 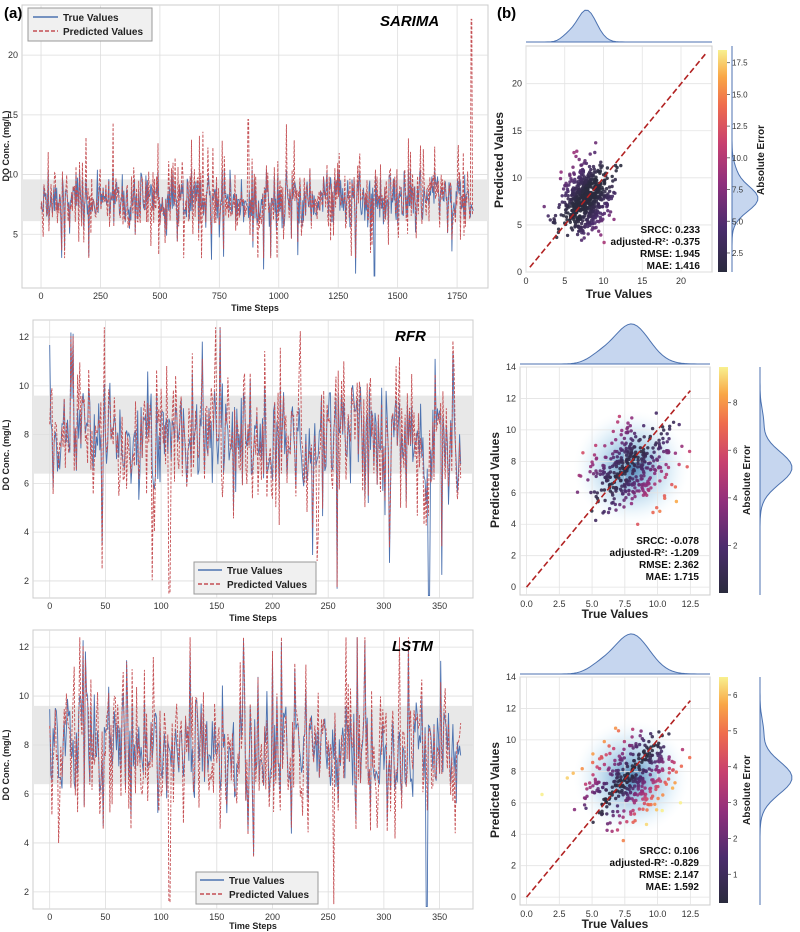 I want to click on x-tick-label: 300, so click(x=383, y=606).